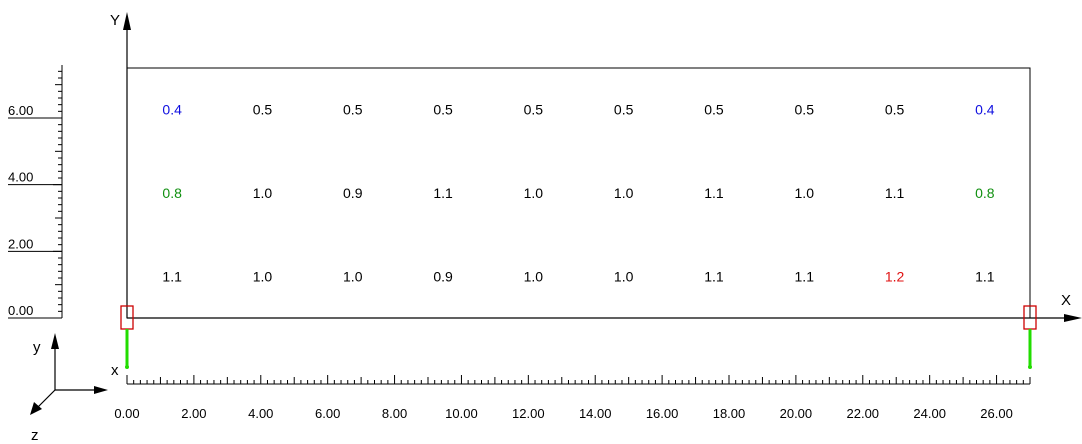 Image resolution: width=1082 pixels, height=444 pixels. Describe the element at coordinates (662, 413) in the screenshot. I see `x-ruler-label: 16.00` at that location.